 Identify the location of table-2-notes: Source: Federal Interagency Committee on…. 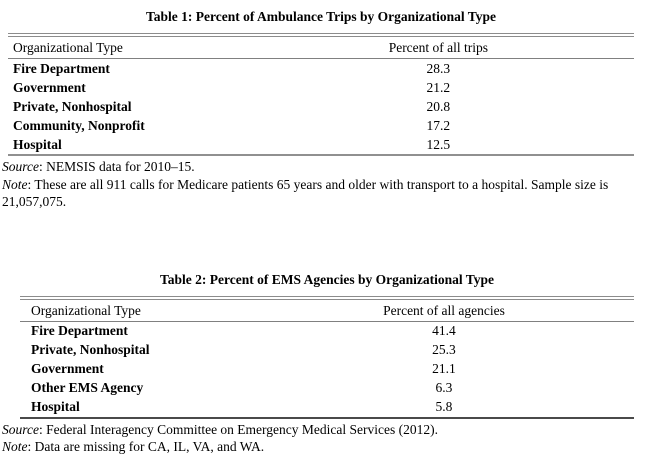
(323, 438).